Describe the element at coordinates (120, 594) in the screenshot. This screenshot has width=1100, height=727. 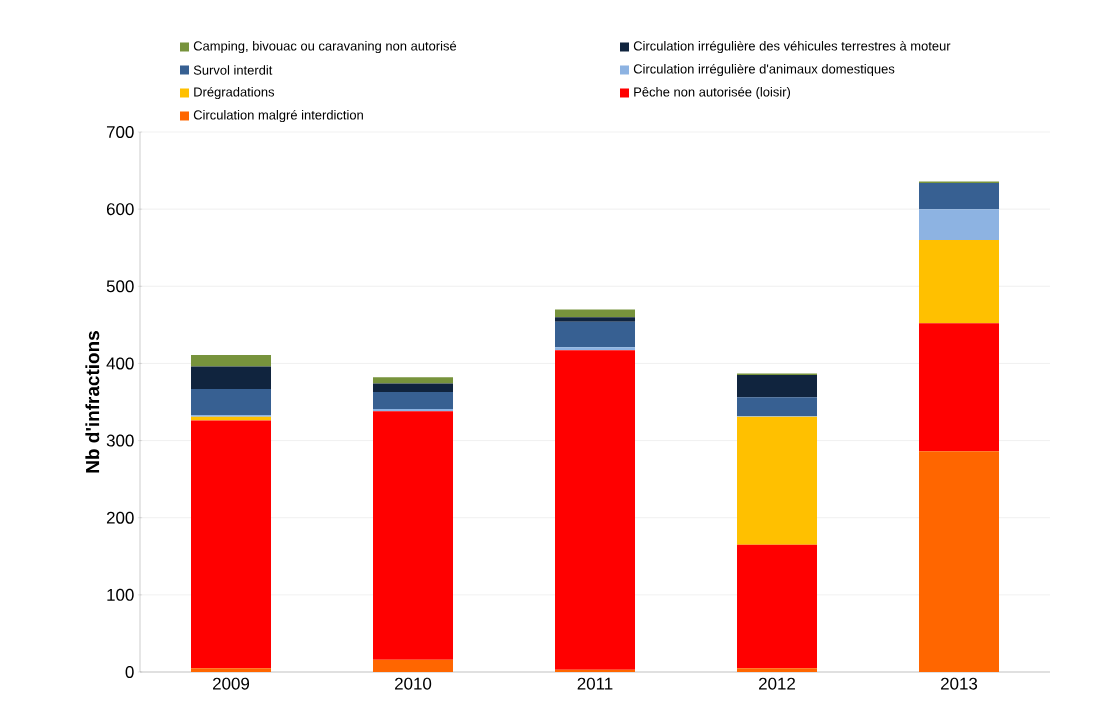
I see `y-tick-label: 100` at that location.